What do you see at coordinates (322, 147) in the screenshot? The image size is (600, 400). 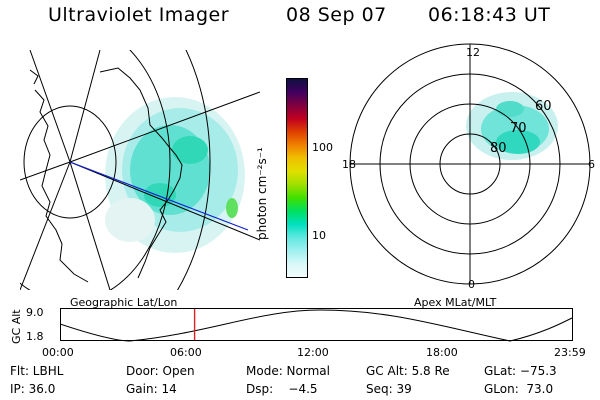 I see `colorbar-tick-100: 100` at bounding box center [322, 147].